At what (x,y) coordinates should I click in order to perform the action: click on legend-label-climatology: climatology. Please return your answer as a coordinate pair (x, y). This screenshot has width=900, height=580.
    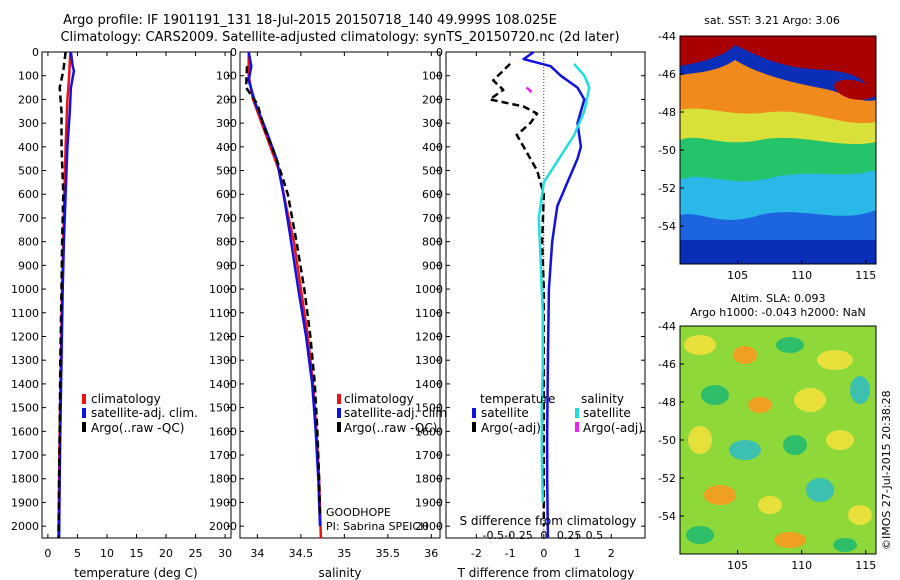
    Looking at the image, I should click on (126, 399).